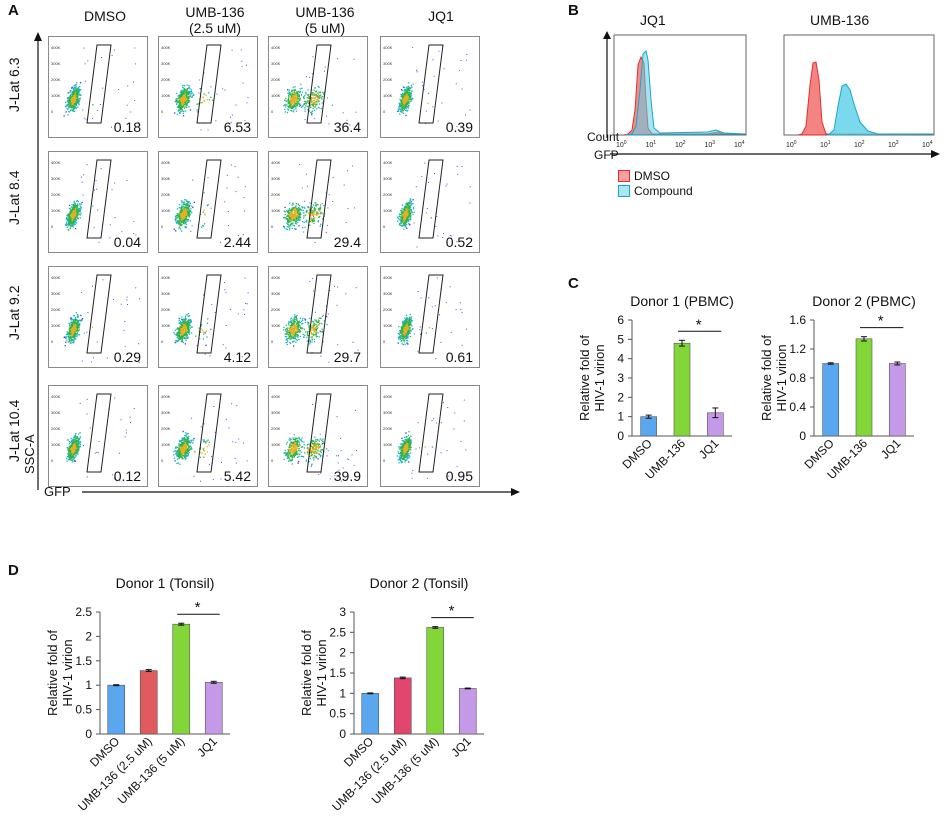 The width and height of the screenshot is (952, 822). What do you see at coordinates (166, 309) in the screenshot?
I see `flow-tick-label: 200K` at bounding box center [166, 309].